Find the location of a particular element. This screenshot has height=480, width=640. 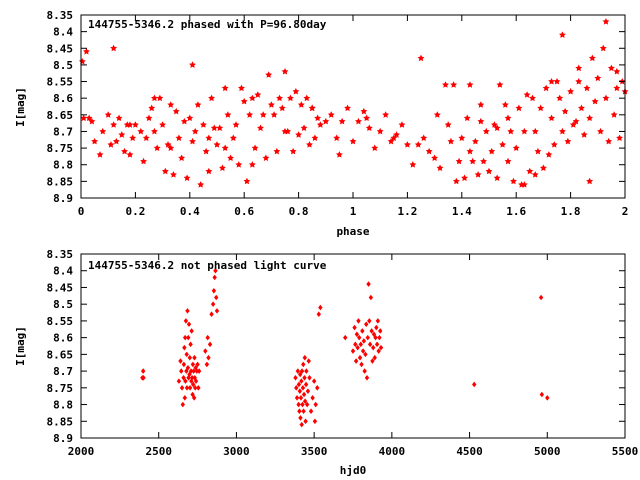

y-tick-label: 8.9 is located at coordinates (63, 438).